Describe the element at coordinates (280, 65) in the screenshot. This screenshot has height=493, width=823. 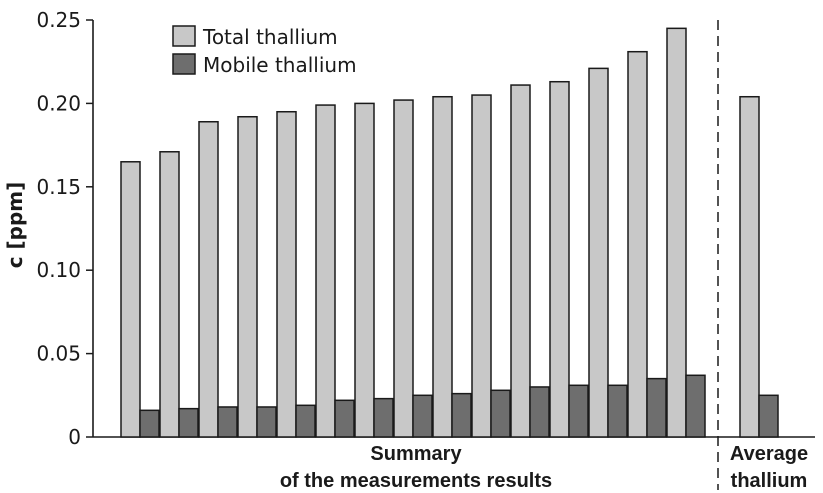
I see `legend-label: Mobile thallium` at that location.